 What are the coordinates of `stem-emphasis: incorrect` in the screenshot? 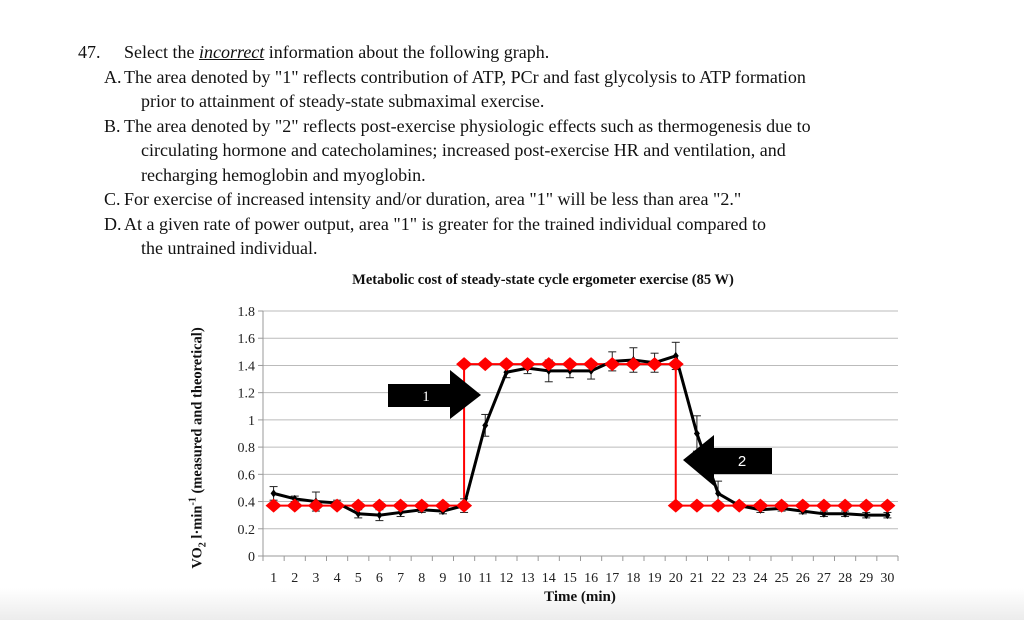 It's located at (231, 52).